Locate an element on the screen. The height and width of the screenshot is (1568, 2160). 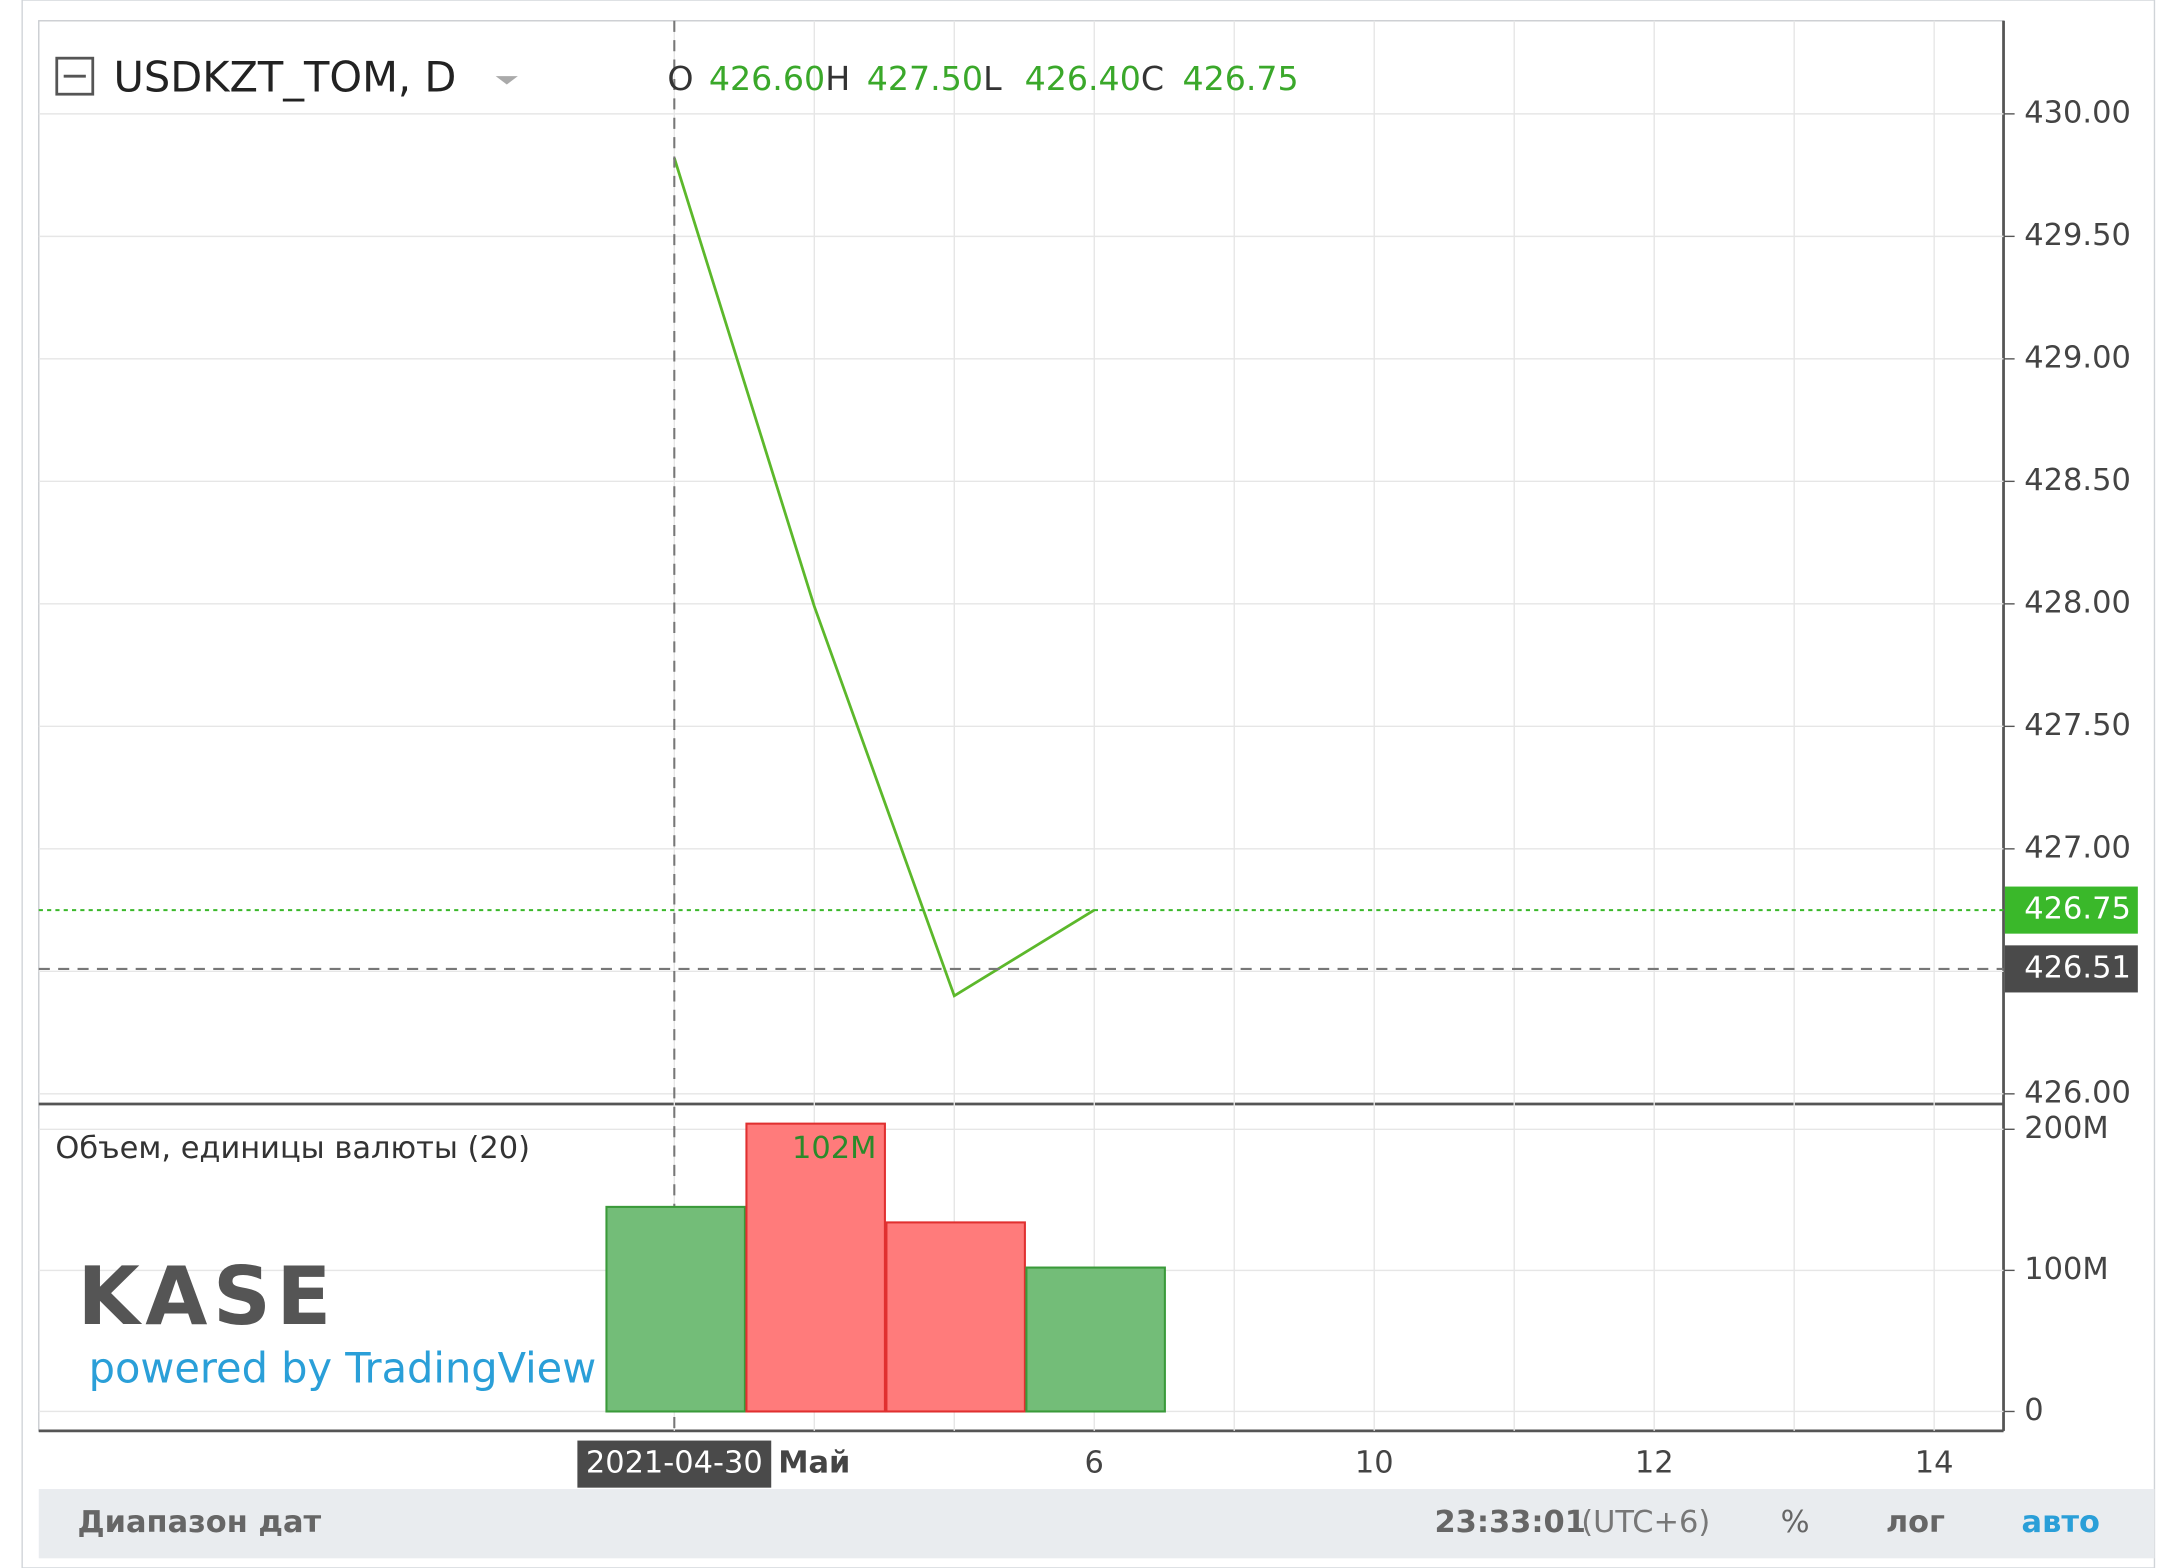
y-tick-label: 427.50 is located at coordinates (2077, 725).